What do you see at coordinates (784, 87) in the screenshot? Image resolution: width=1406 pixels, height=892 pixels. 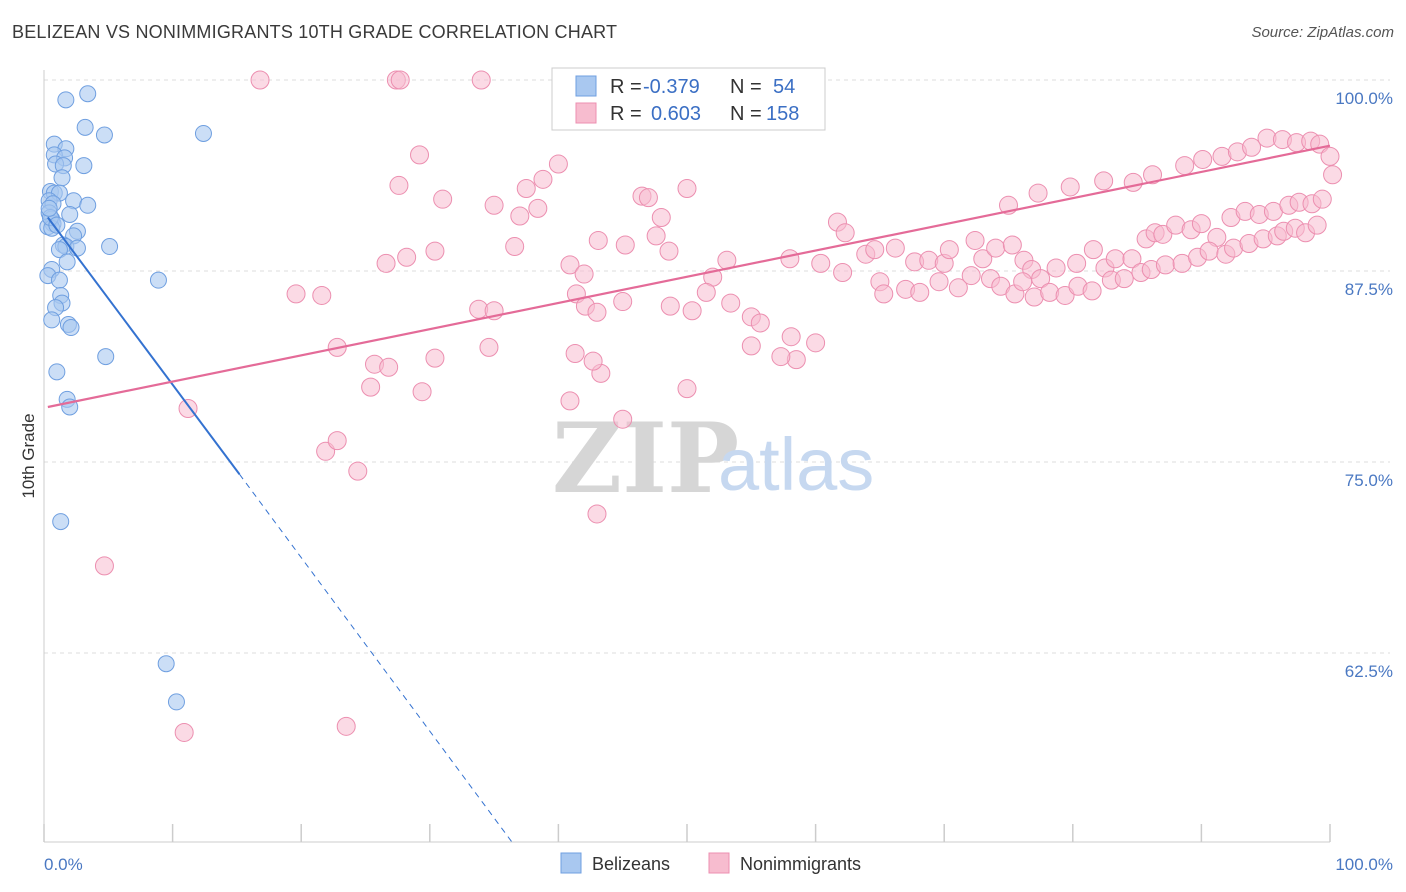 I see `legend-n-value-1: 54` at bounding box center [784, 87].